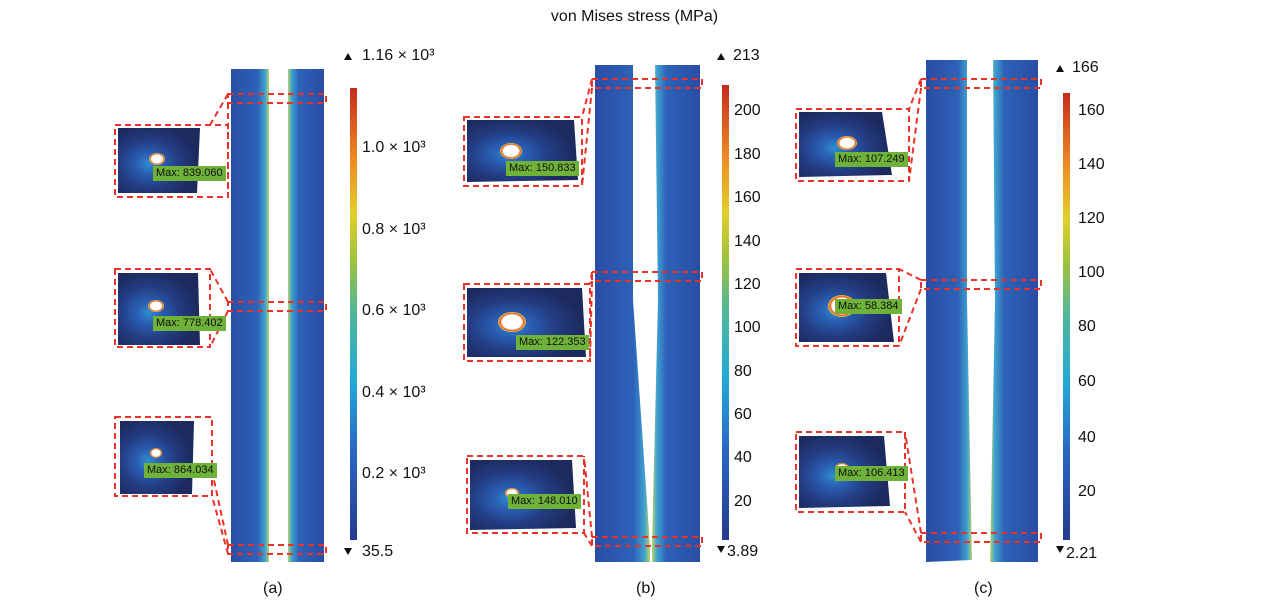 The width and height of the screenshot is (1269, 613). What do you see at coordinates (277, 306) in the screenshot?
I see `zone-box-mid` at bounding box center [277, 306].